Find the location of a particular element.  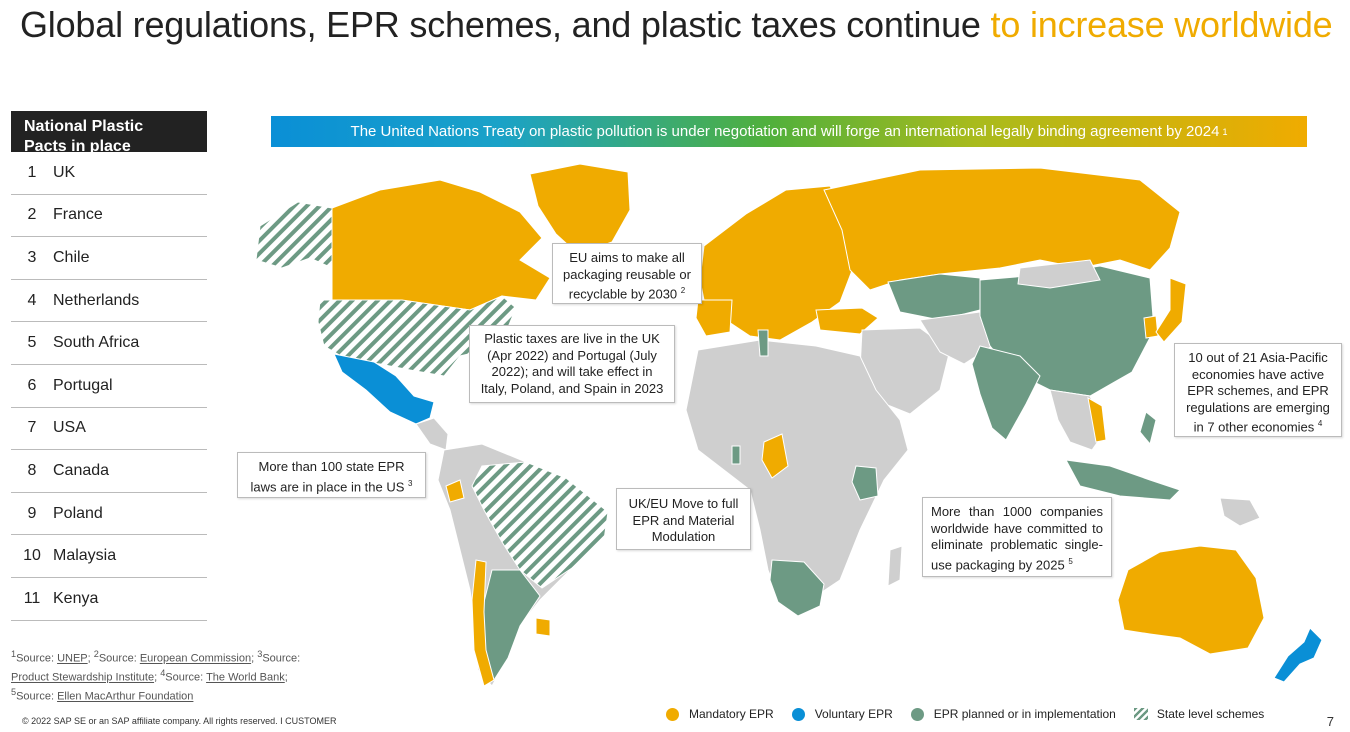

source-5-label: Source: is located at coordinates (37, 696).